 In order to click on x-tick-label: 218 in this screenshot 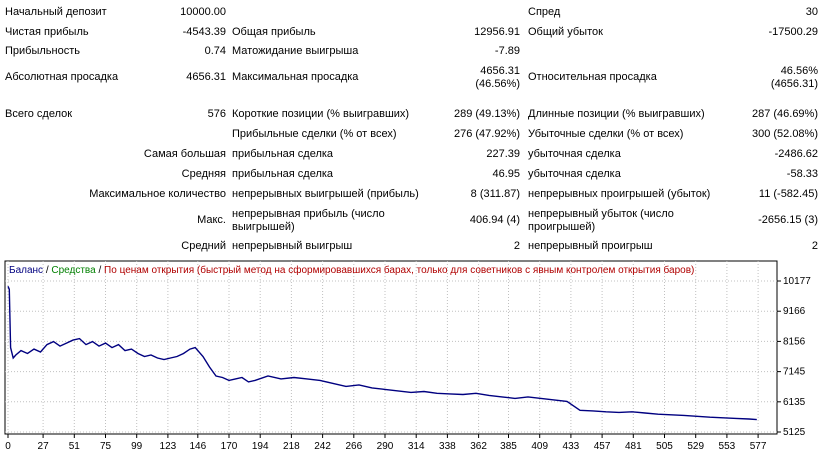, I will do `click(291, 446)`.